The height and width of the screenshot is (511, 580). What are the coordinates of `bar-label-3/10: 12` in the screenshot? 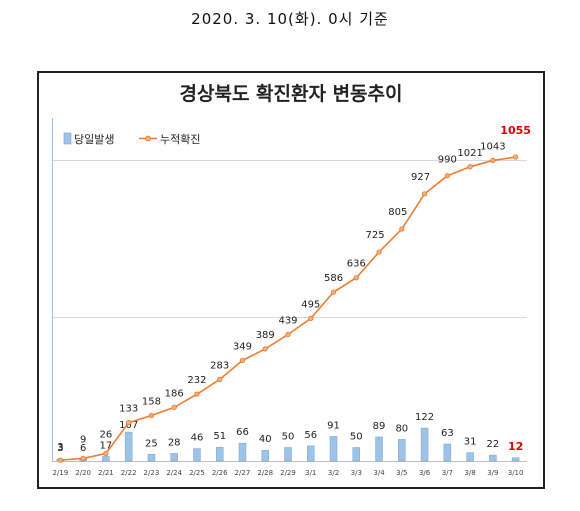 It's located at (515, 446).